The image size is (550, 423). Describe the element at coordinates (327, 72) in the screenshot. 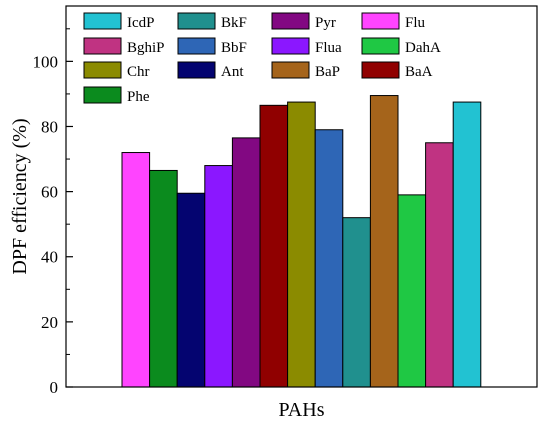

I see `legend-label-bap: BaP` at that location.